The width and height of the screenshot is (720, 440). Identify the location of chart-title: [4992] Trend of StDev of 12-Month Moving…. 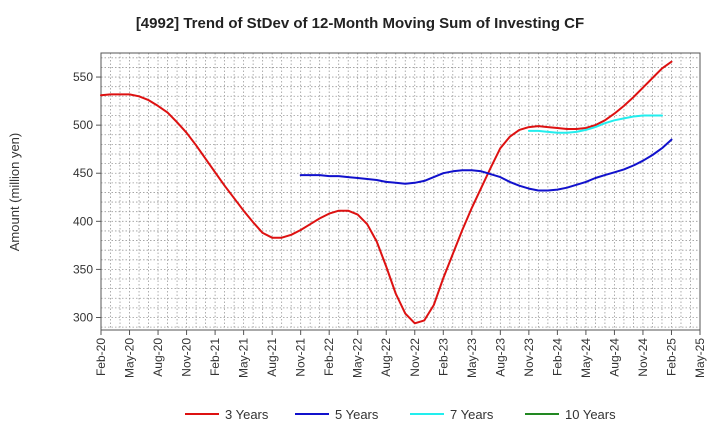
(360, 23).